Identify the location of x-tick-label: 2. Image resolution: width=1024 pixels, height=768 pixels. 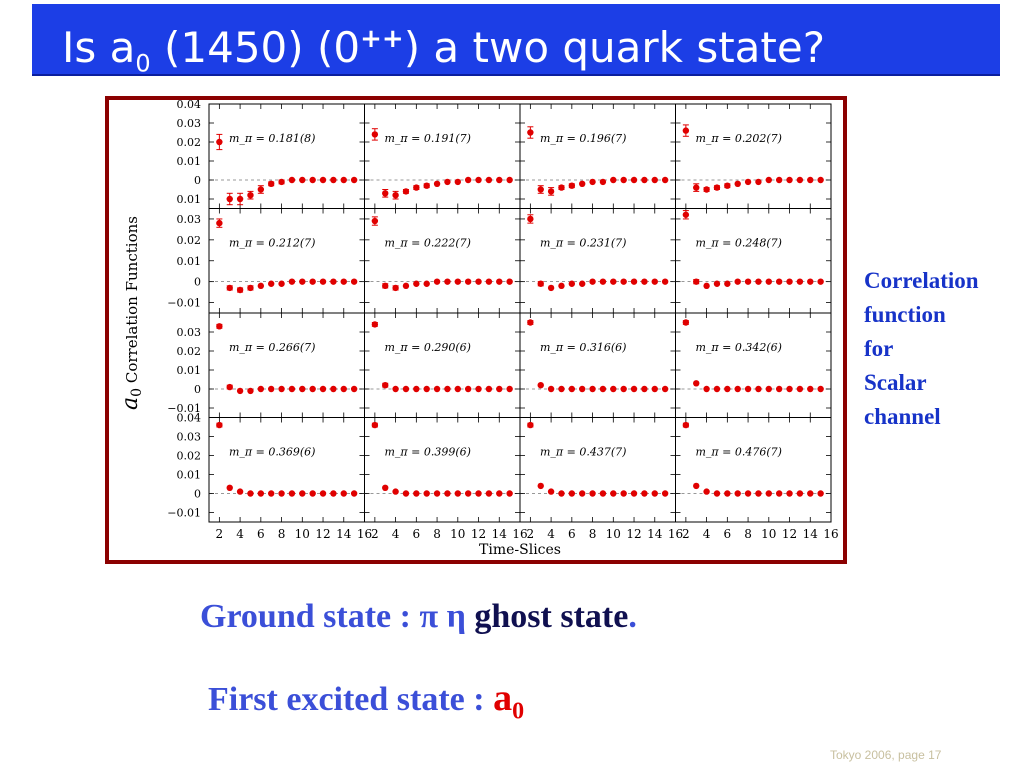
(686, 534).